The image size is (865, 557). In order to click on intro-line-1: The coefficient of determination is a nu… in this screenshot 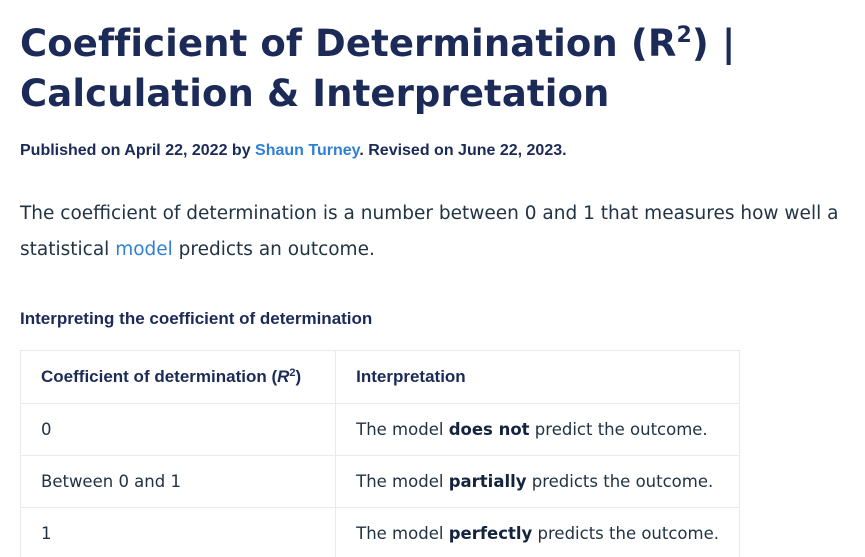, I will do `click(429, 213)`.